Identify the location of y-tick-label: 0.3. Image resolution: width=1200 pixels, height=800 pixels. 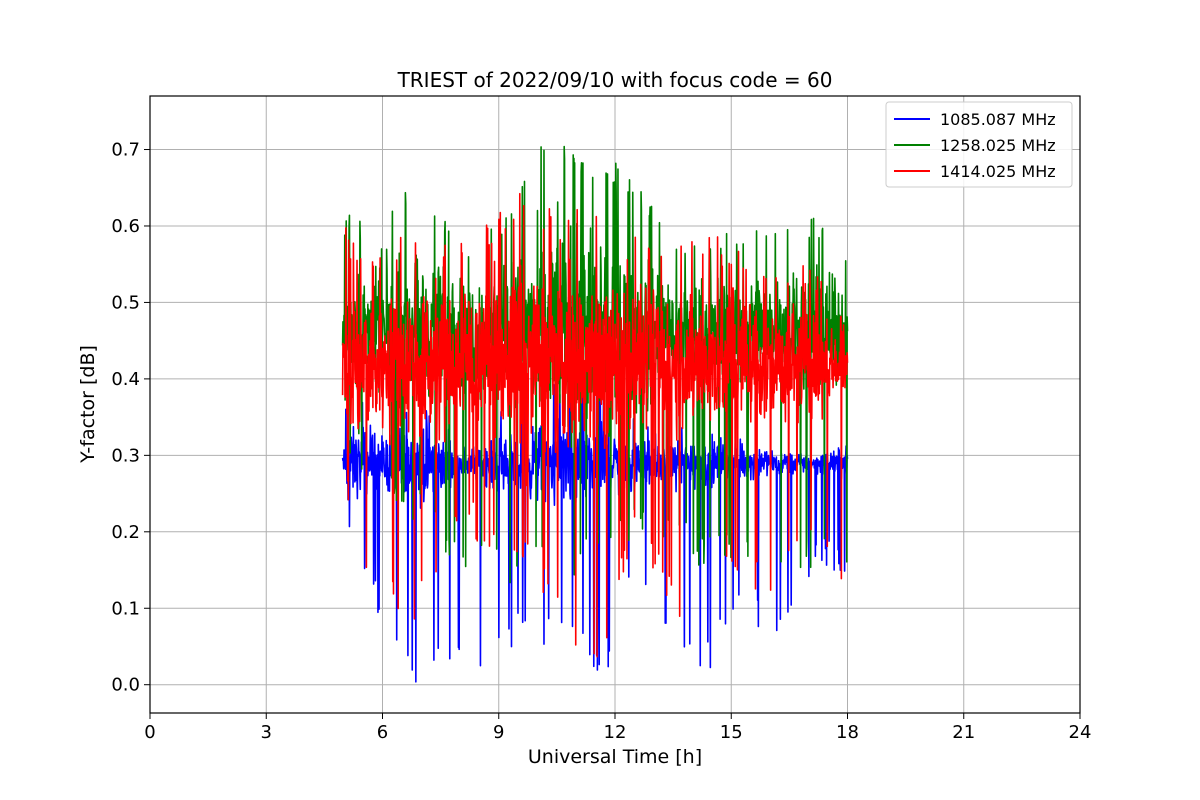
(125, 455).